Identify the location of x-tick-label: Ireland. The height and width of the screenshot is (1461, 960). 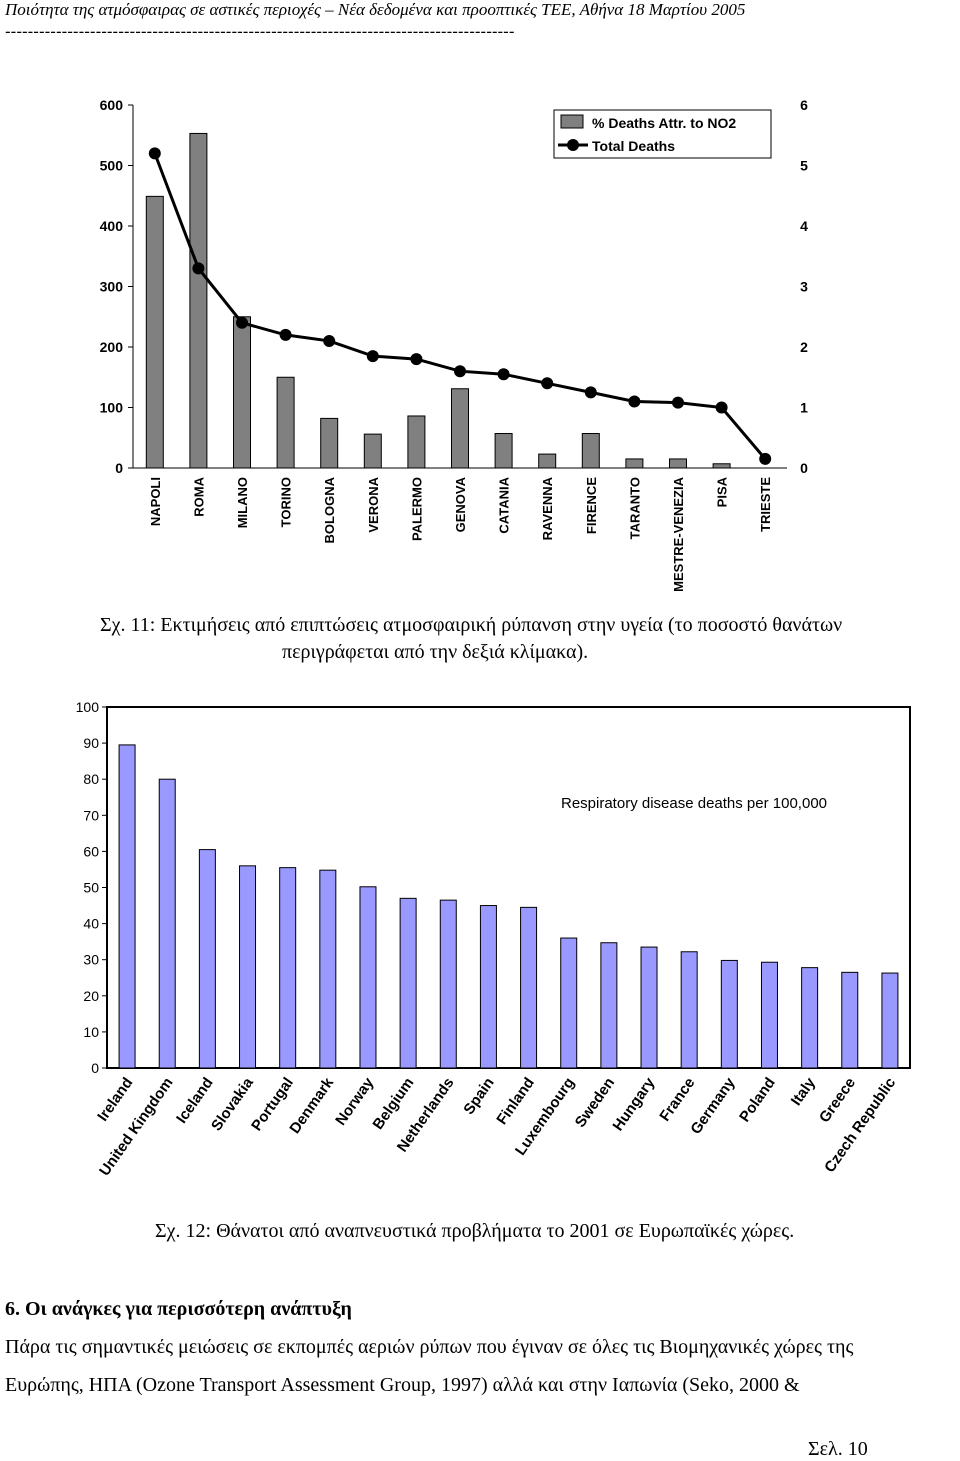
(115, 1100).